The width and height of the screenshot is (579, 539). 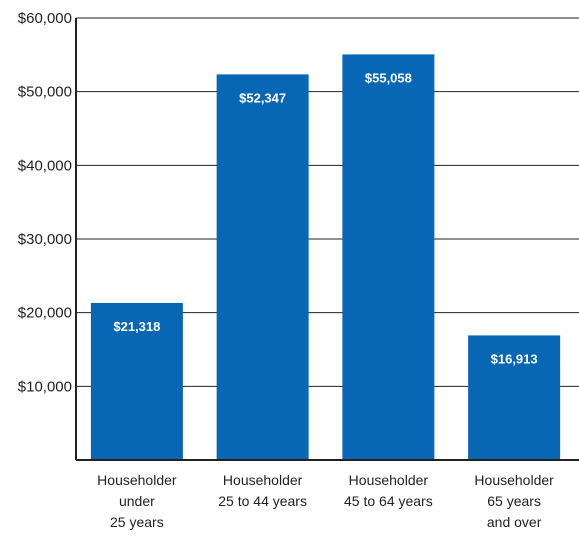 What do you see at coordinates (45, 239) in the screenshot?
I see `y-tick-label: $30,000` at bounding box center [45, 239].